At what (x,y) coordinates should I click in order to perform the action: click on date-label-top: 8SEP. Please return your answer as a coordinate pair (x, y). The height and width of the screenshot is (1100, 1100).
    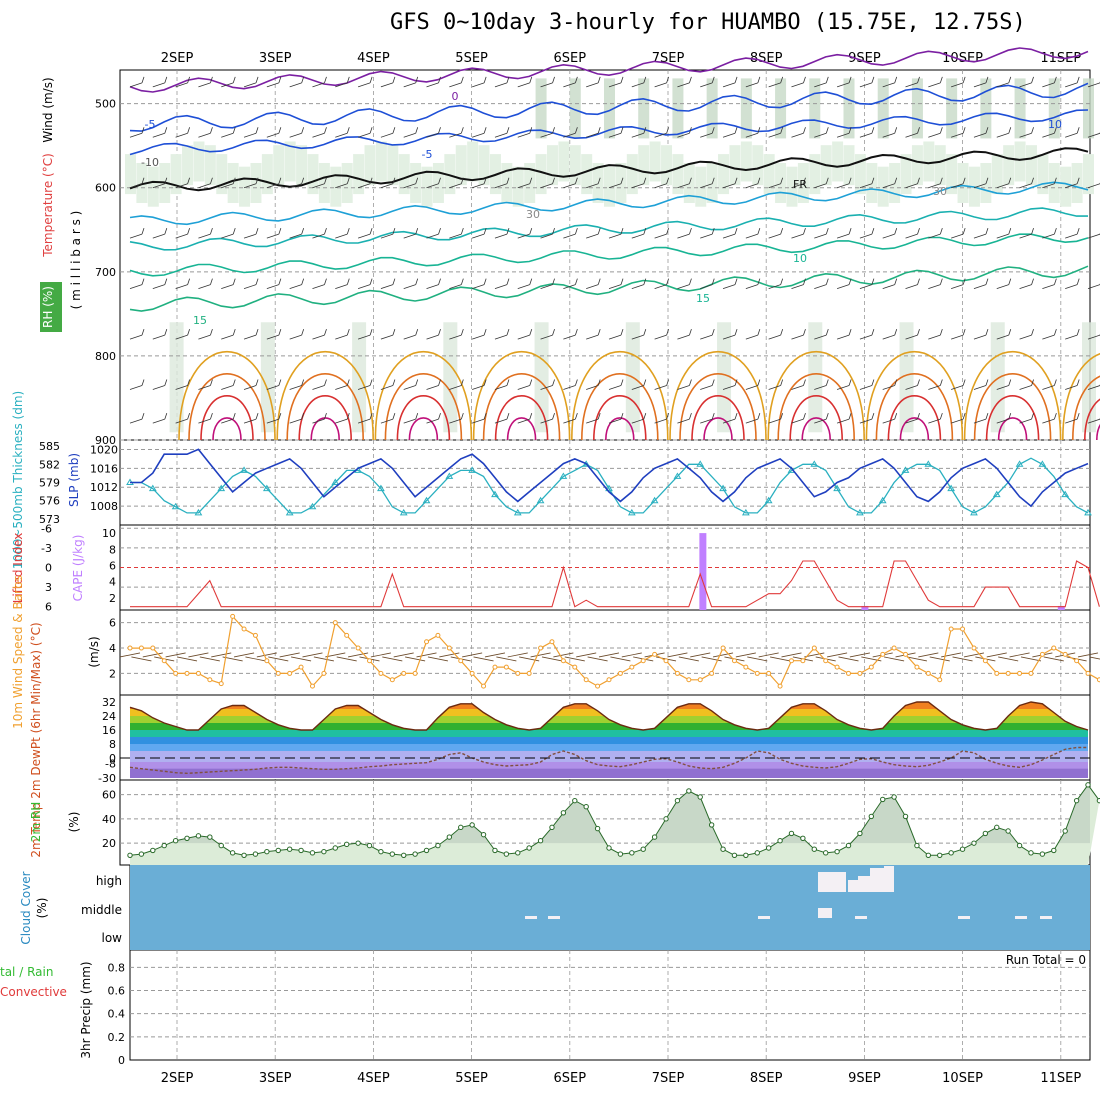
    Looking at the image, I should click on (766, 58).